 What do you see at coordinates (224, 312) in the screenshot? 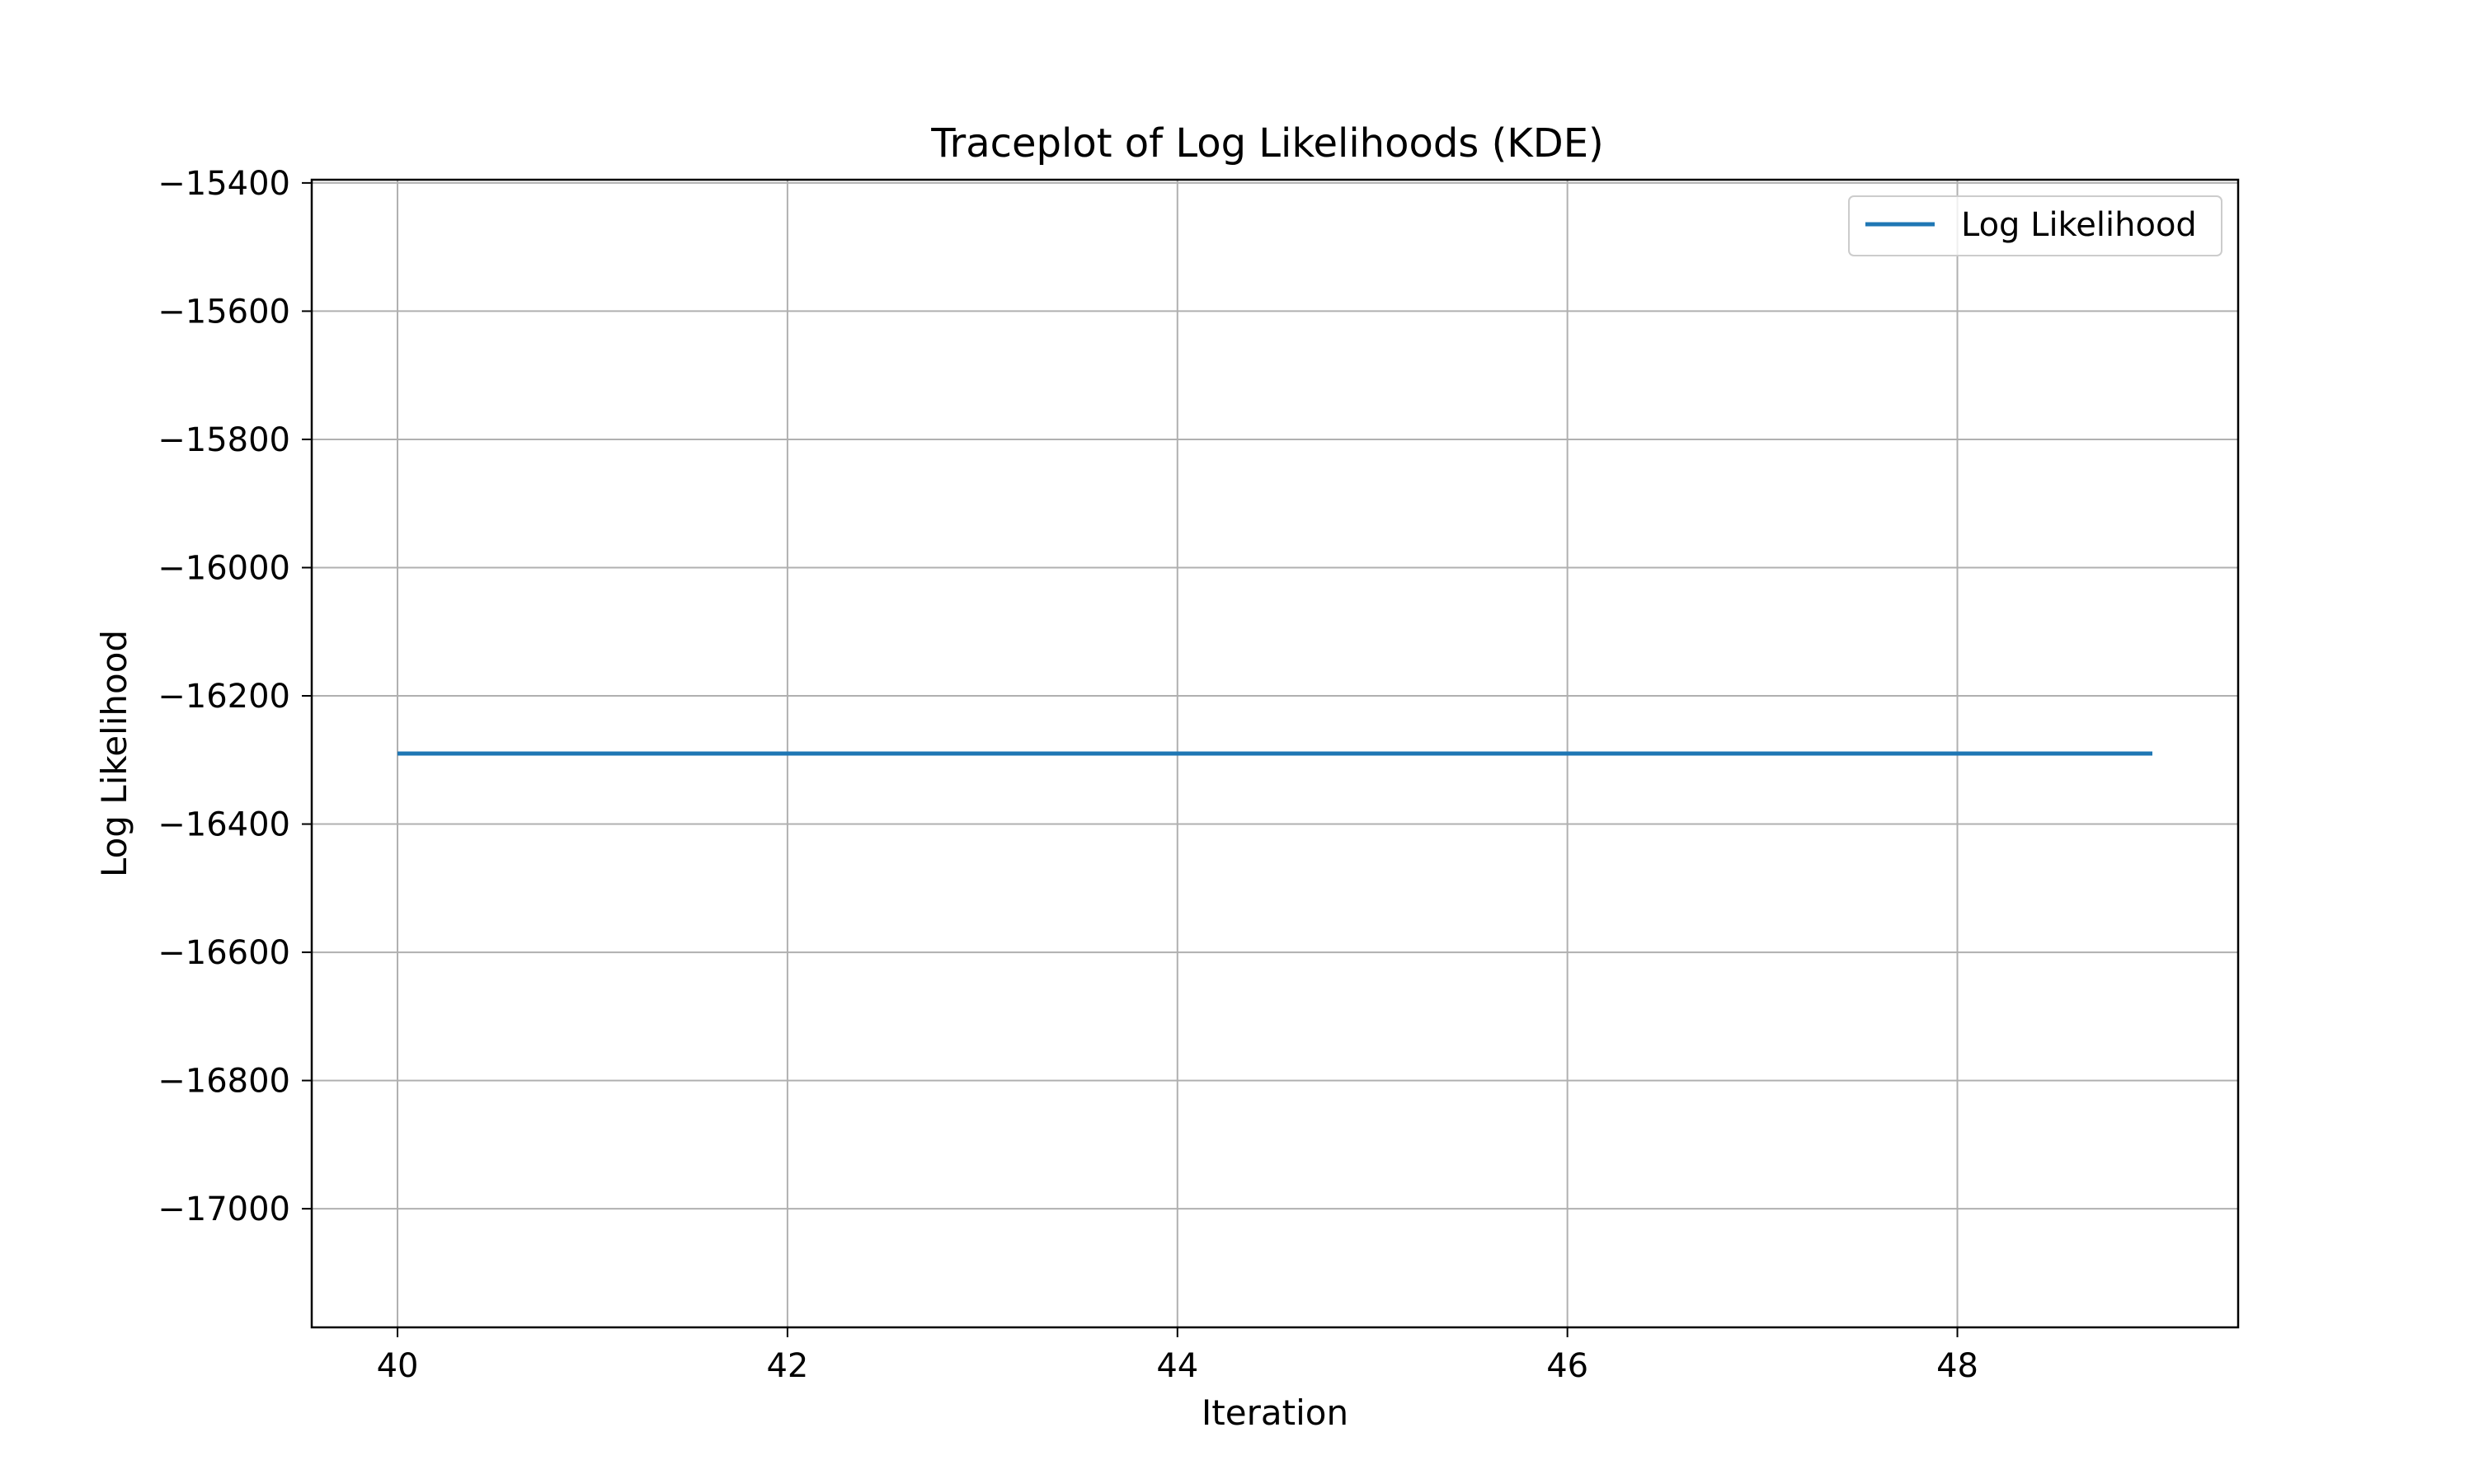
I see `y-tick-label: −15600` at bounding box center [224, 312].